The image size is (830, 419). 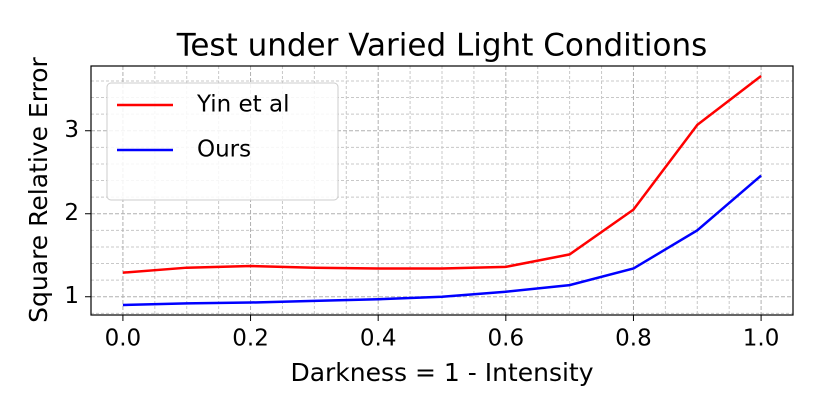 What do you see at coordinates (633, 339) in the screenshot?
I see `x-tick-label: 0.8` at bounding box center [633, 339].